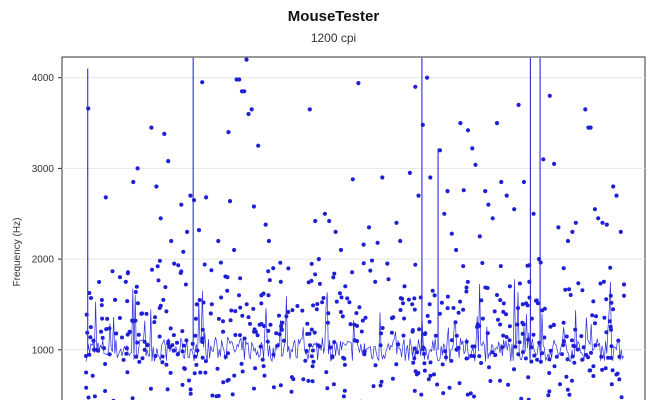 The height and width of the screenshot is (400, 667). What do you see at coordinates (43, 169) in the screenshot?
I see `y-tick-label: 3000` at bounding box center [43, 169].